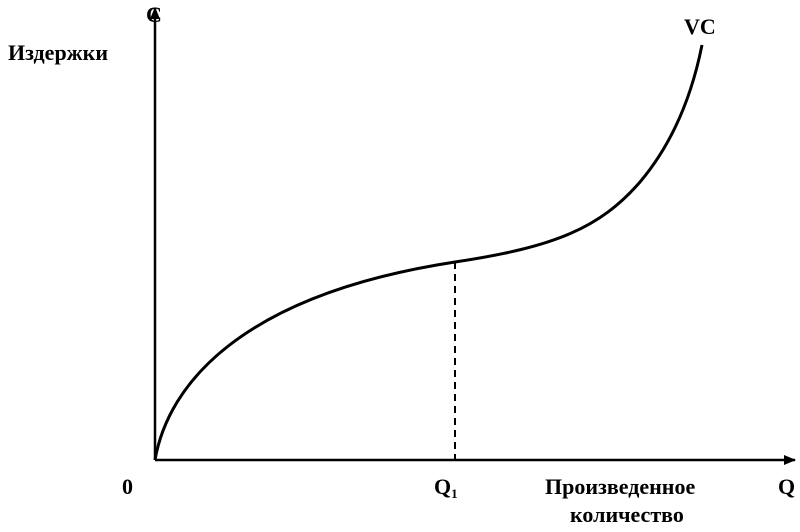  Describe the element at coordinates (627, 514) in the screenshot. I see `x-axis-label-line2: количество` at that location.